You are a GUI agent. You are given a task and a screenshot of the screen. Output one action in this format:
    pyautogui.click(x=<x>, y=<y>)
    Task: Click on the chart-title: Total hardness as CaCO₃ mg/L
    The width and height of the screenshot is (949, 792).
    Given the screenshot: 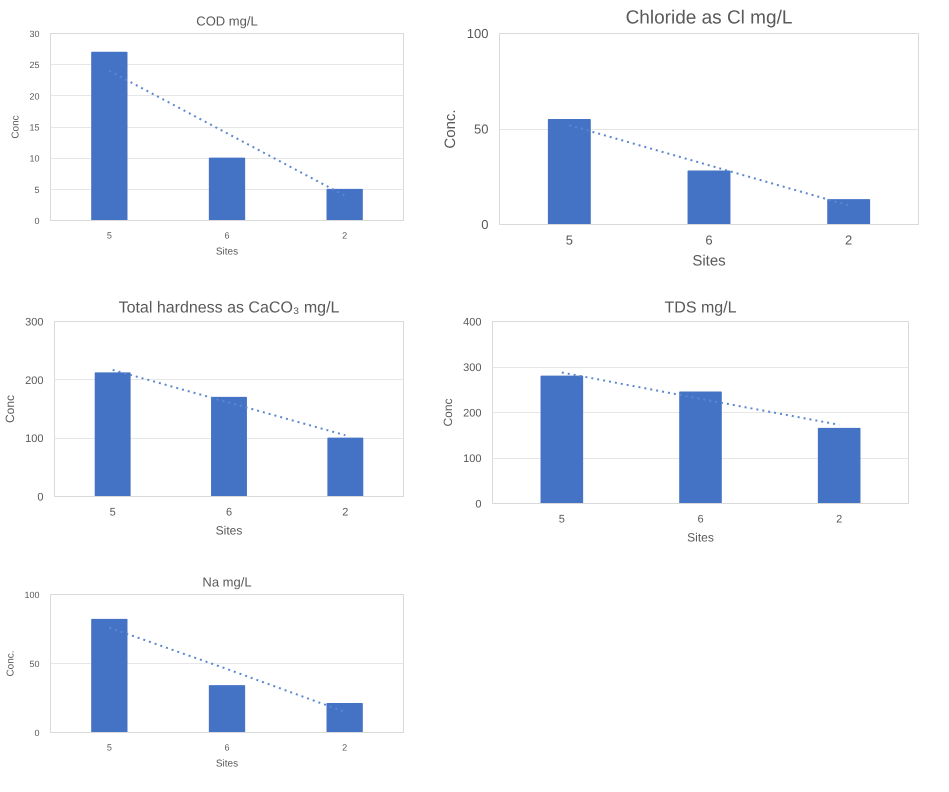 What is the action you would take?
    pyautogui.click(x=229, y=308)
    